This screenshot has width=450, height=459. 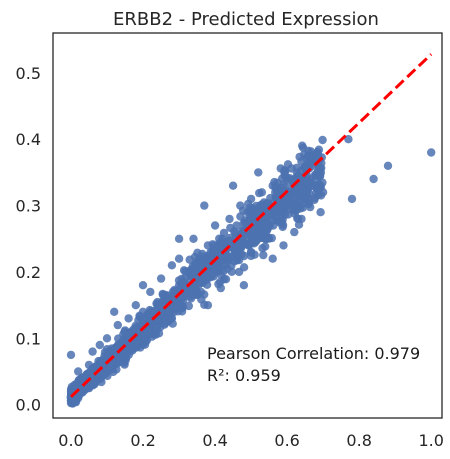 I want to click on y-tick-label: 0.1, so click(x=28, y=338).